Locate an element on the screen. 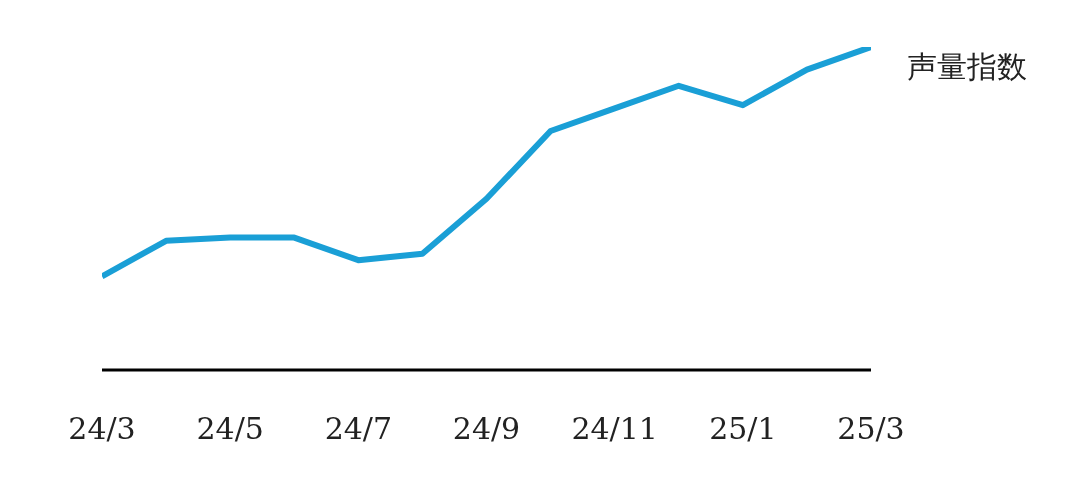  x-tick-label: 24/7 is located at coordinates (358, 429).